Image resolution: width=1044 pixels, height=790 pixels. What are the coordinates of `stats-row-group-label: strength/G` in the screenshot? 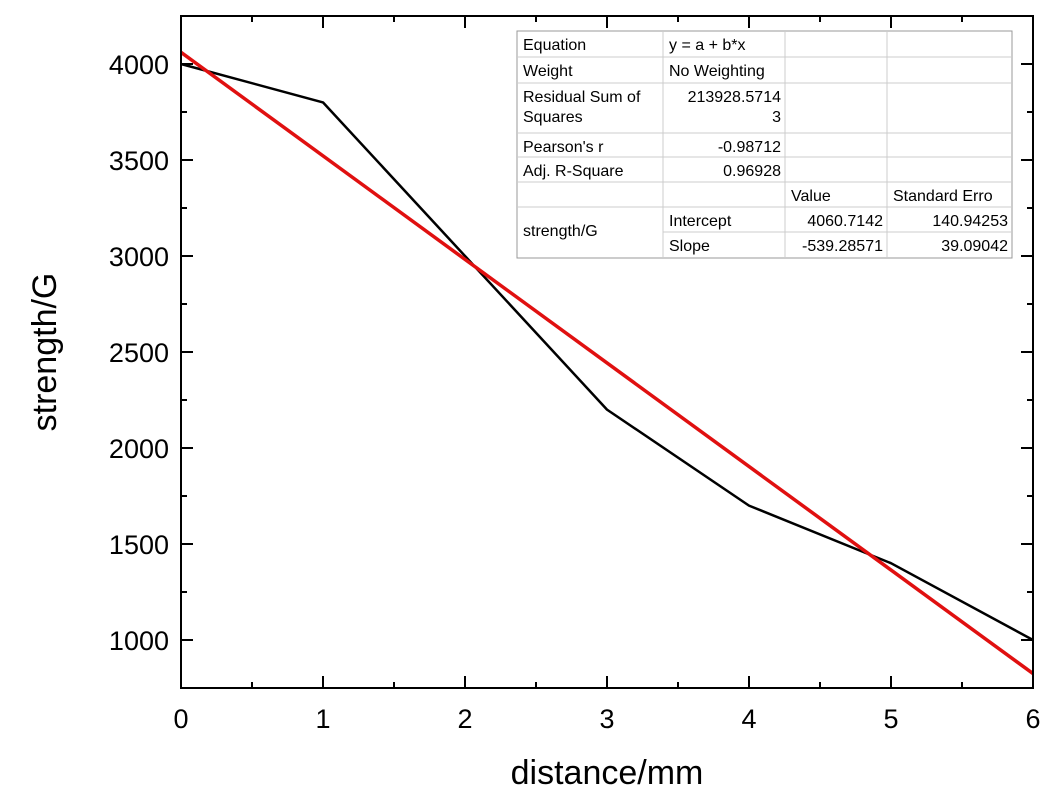 It's located at (560, 231).